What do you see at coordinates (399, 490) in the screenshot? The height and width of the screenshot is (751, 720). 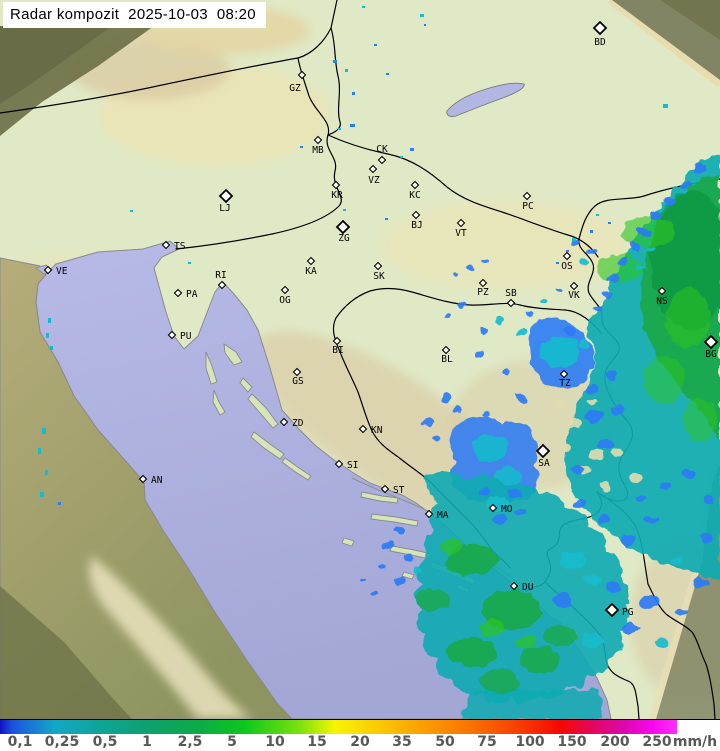 I see `city-label-ST: ST` at bounding box center [399, 490].